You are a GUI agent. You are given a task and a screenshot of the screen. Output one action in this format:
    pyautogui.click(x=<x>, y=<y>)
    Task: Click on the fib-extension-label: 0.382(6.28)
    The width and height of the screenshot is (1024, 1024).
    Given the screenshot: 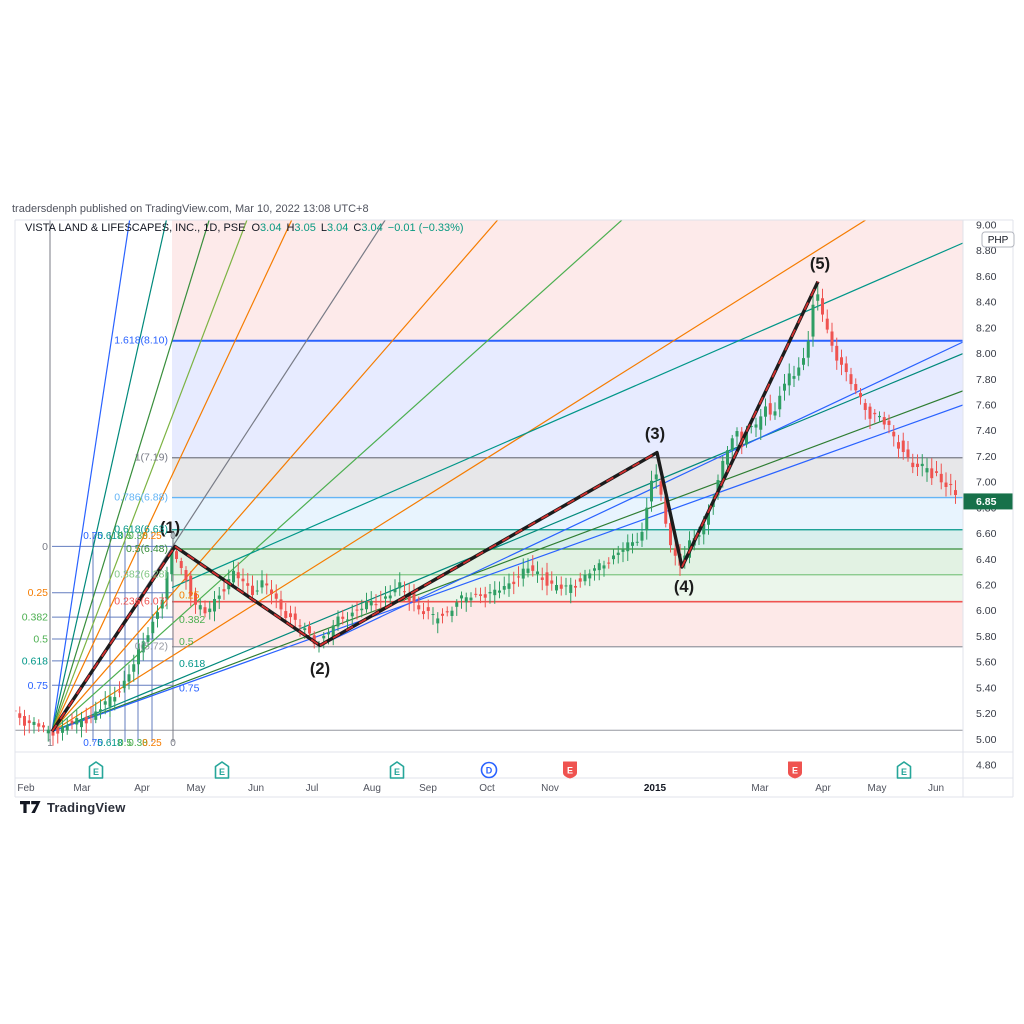 What is the action you would take?
    pyautogui.click(x=141, y=575)
    